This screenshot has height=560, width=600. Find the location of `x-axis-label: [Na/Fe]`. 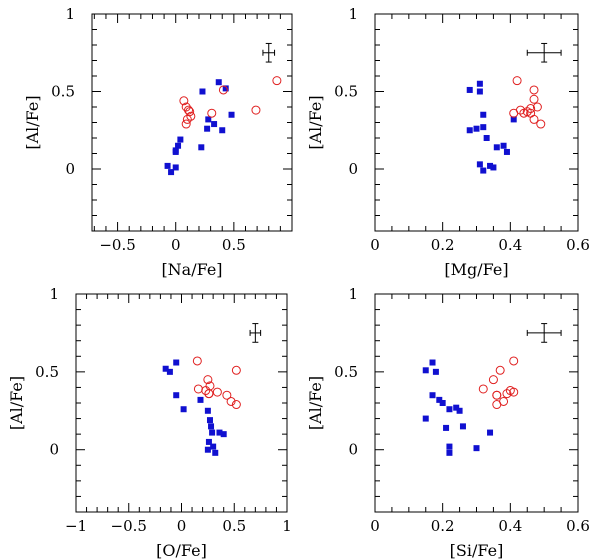

x-axis-label: [Na/Fe] is located at coordinates (191, 269).